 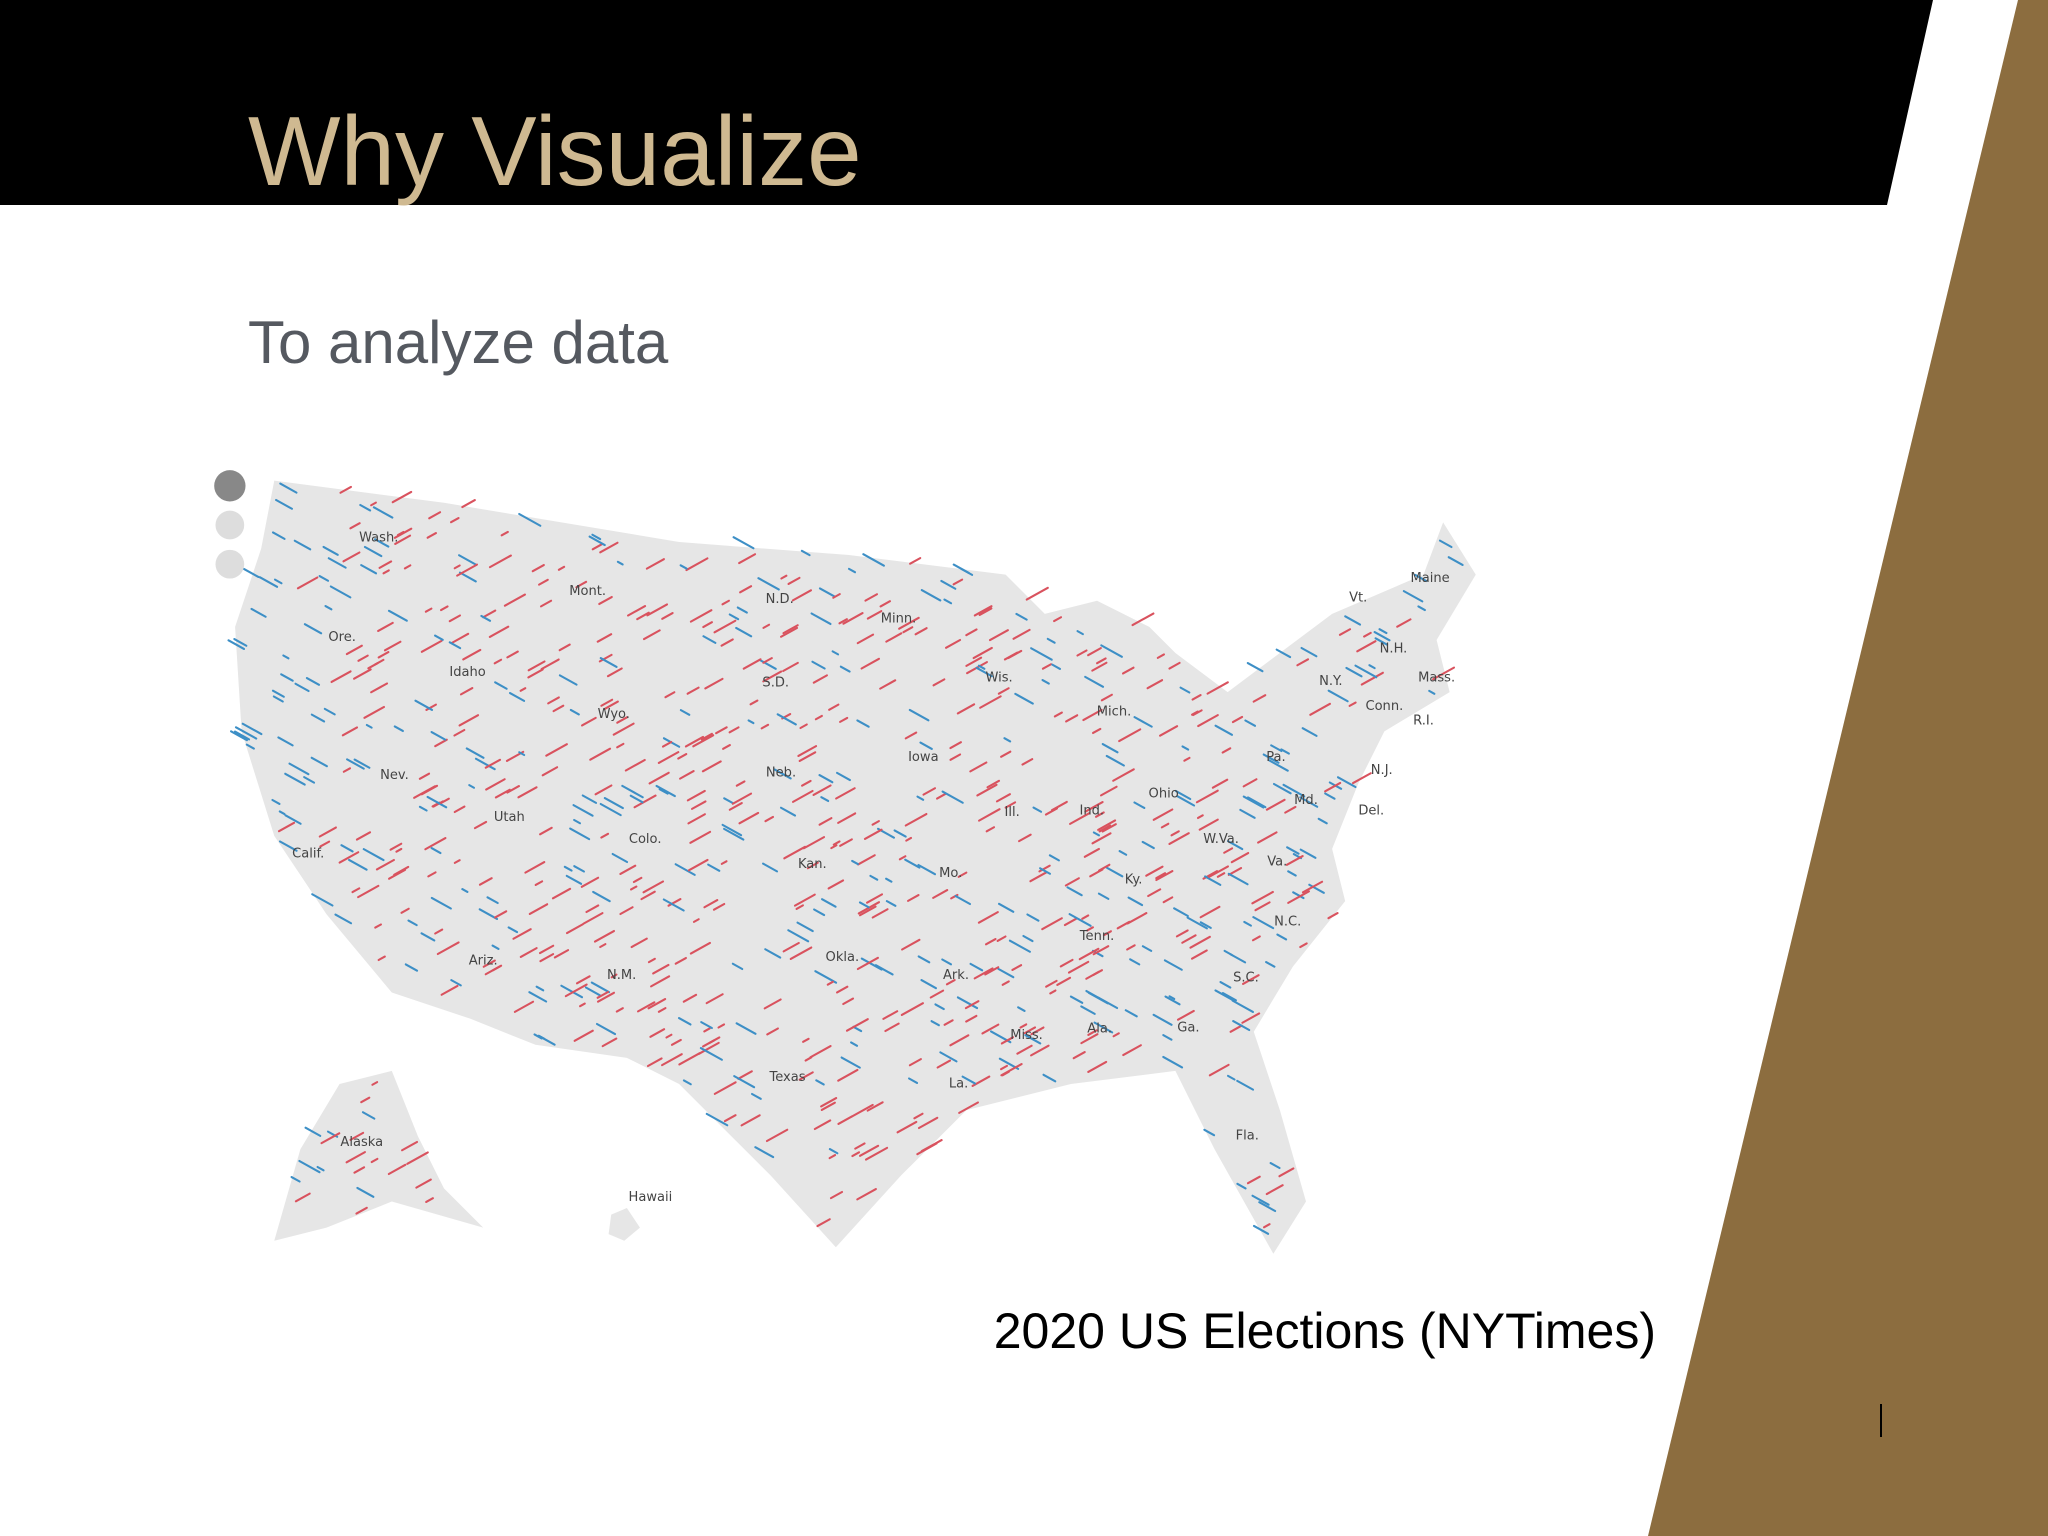 I want to click on zoom-in, so click(x=230, y=486).